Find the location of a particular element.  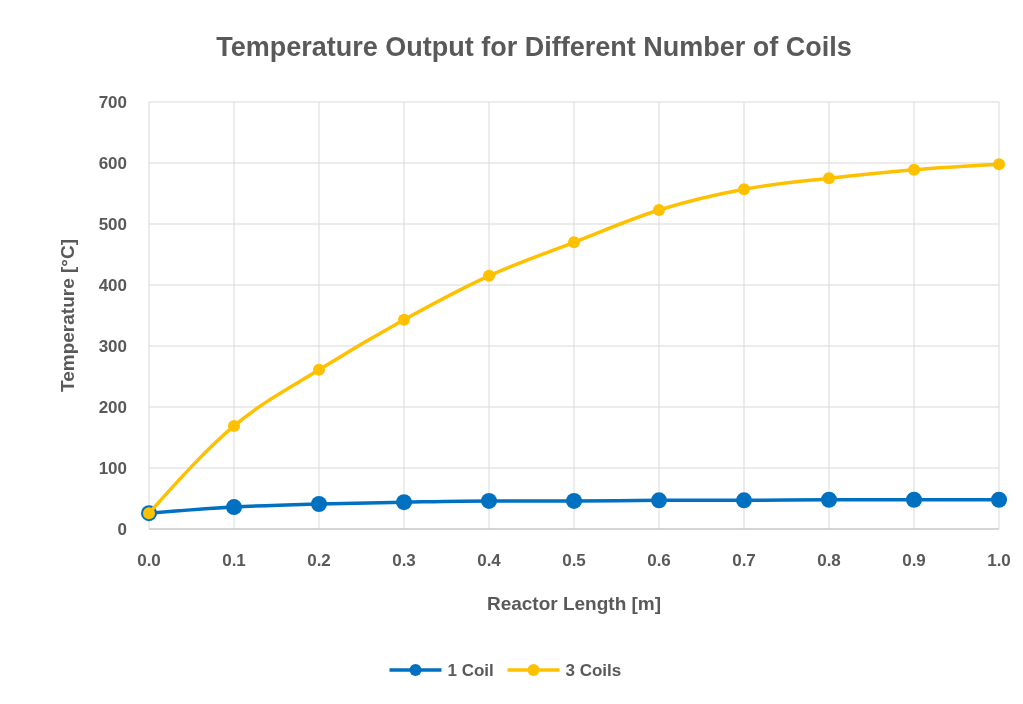

x-tick-label: 0.3 is located at coordinates (404, 560).